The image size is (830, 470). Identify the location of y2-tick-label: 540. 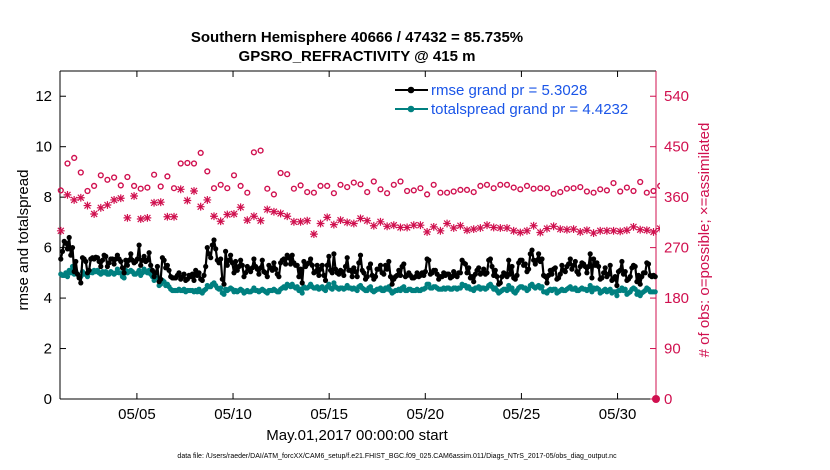
(676, 96).